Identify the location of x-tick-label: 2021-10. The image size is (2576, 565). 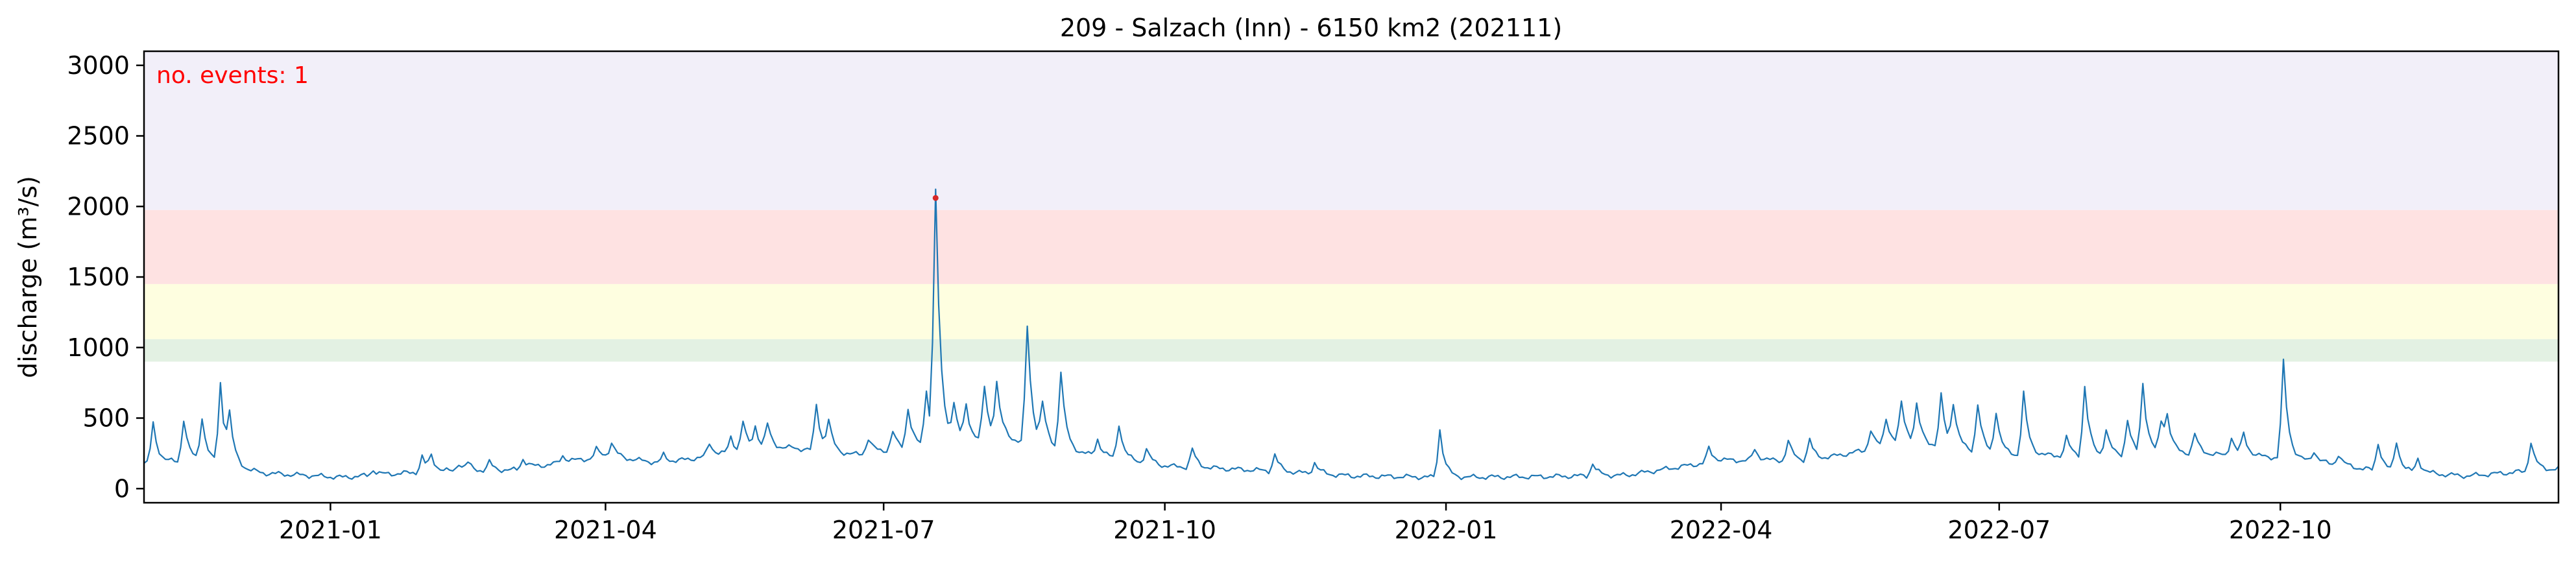
(1164, 530).